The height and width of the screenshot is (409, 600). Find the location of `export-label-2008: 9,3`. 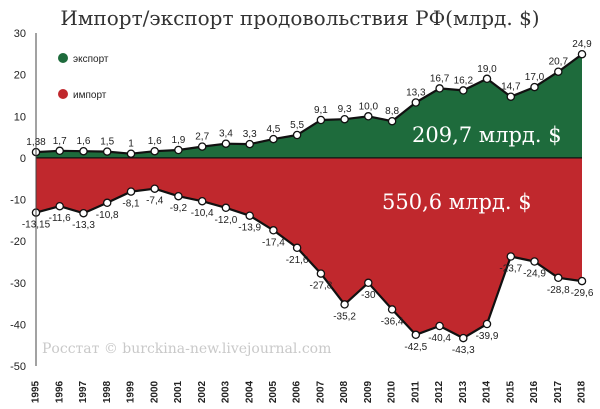

export-label-2008: 9,3 is located at coordinates (345, 109).